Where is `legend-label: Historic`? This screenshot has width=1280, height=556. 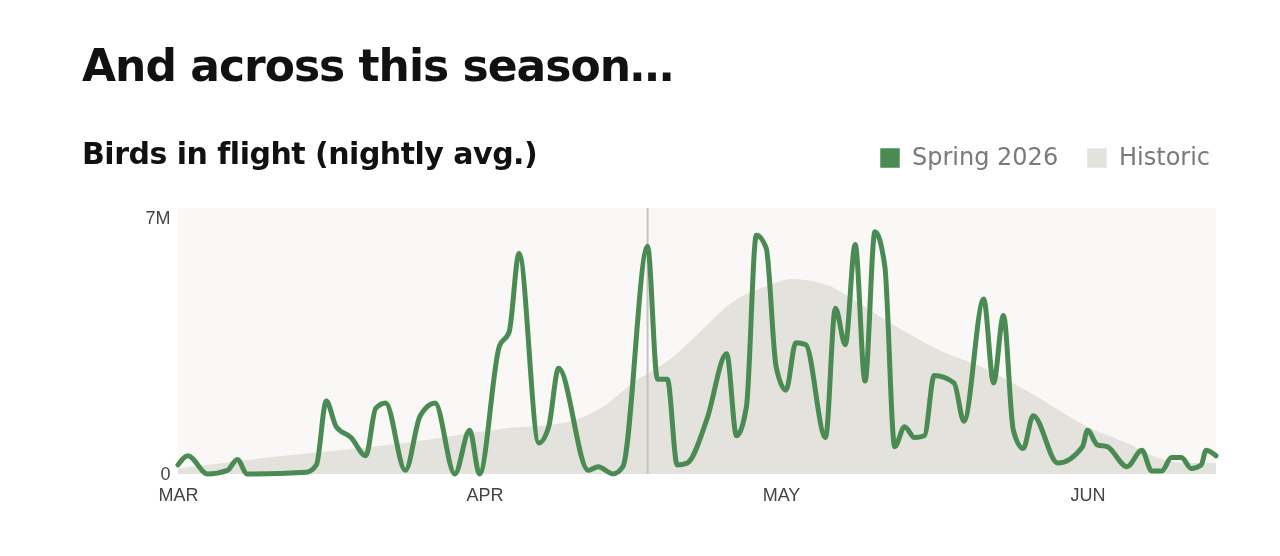
legend-label: Historic is located at coordinates (1165, 157).